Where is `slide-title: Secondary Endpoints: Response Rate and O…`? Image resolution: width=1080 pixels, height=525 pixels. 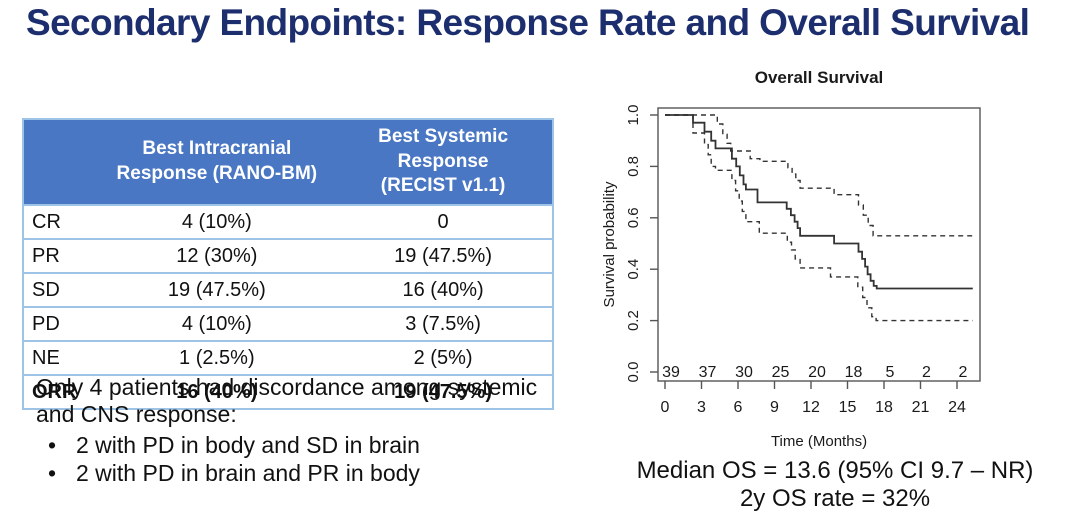
slide-title: Secondary Endpoints: Response Rate and O… is located at coordinates (528, 22).